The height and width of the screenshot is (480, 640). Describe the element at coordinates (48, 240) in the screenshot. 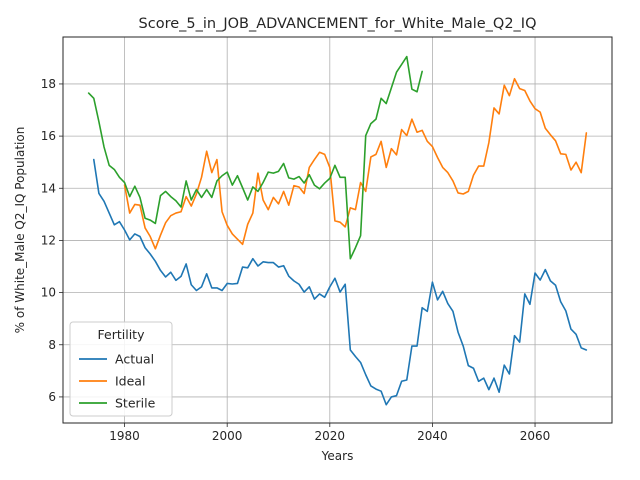

I see `y-tick-label: 12` at that location.